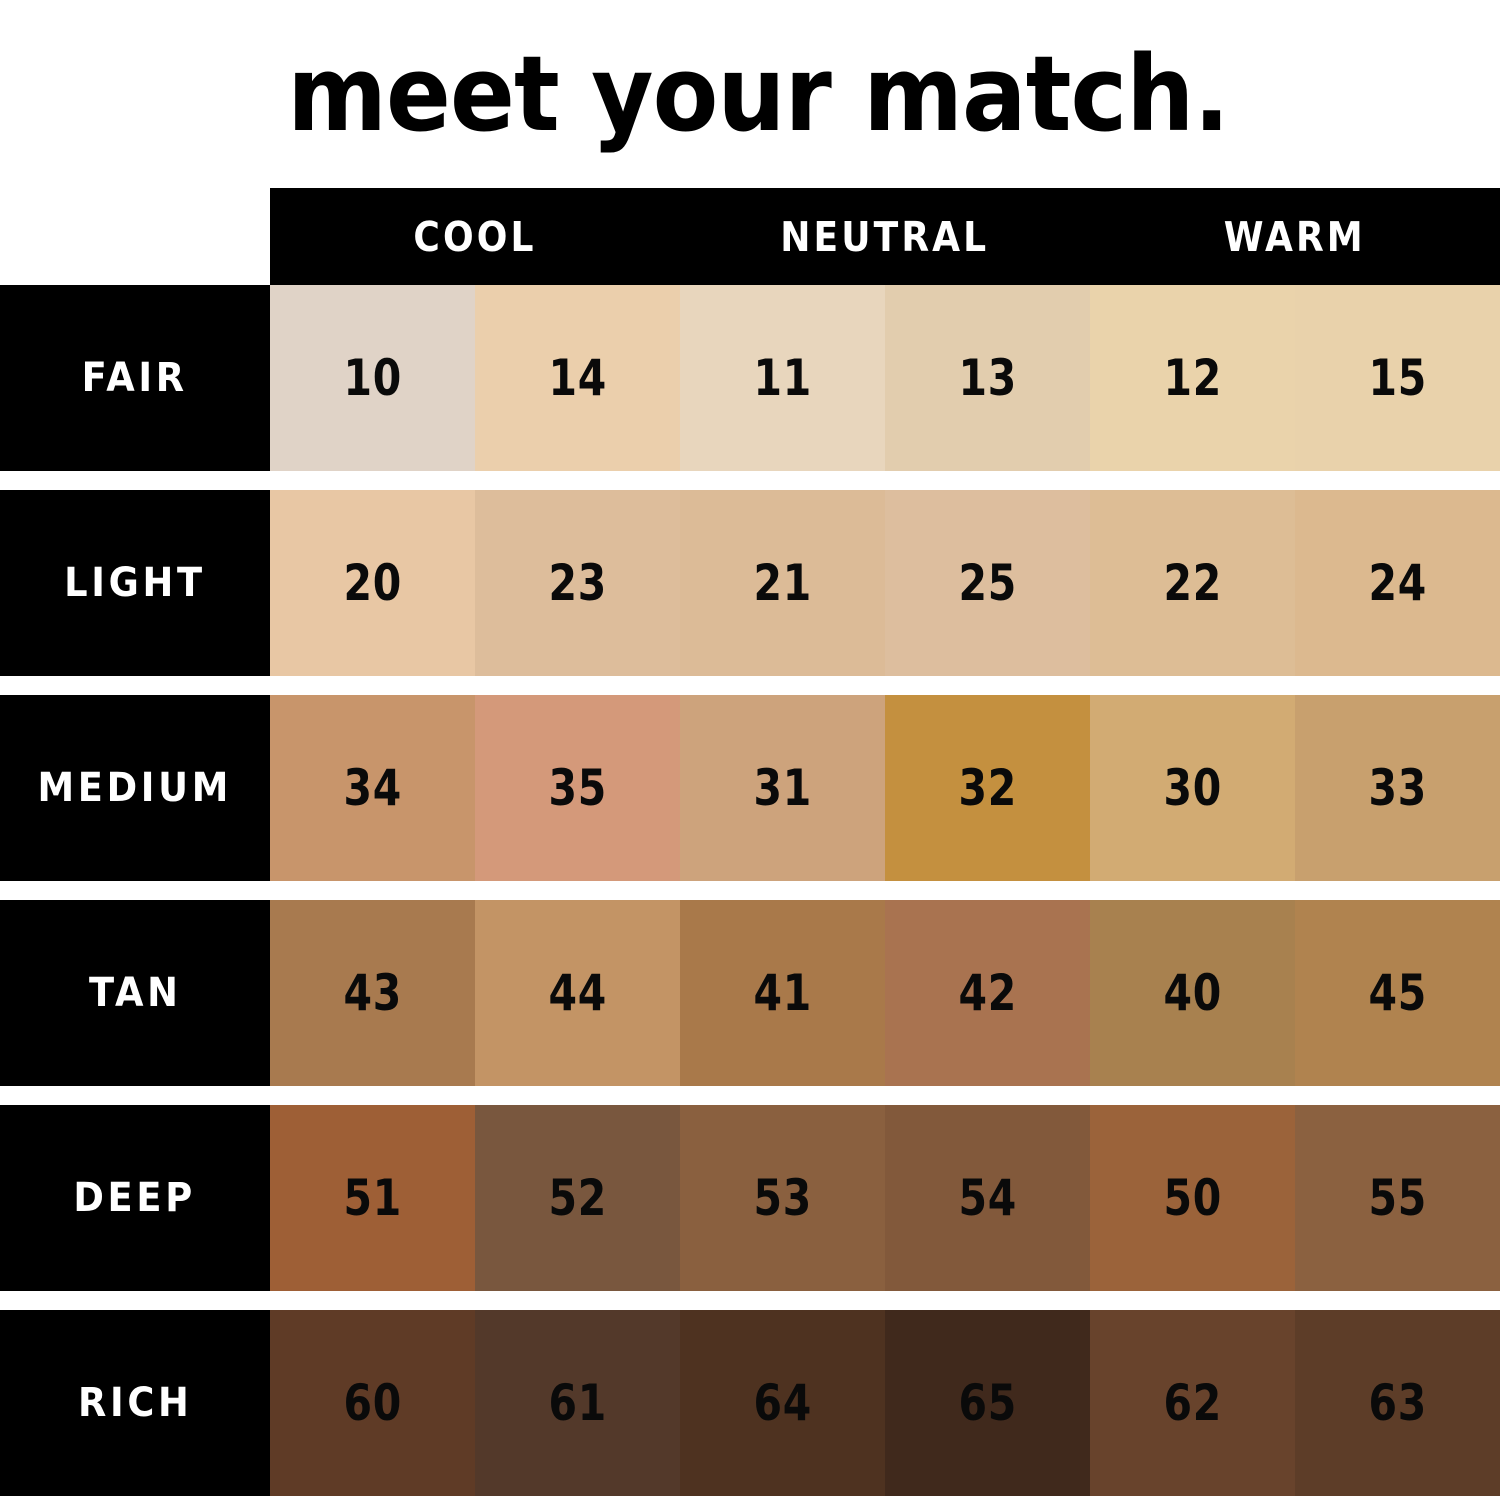  I want to click on swatch-35: 35, so click(577, 788).